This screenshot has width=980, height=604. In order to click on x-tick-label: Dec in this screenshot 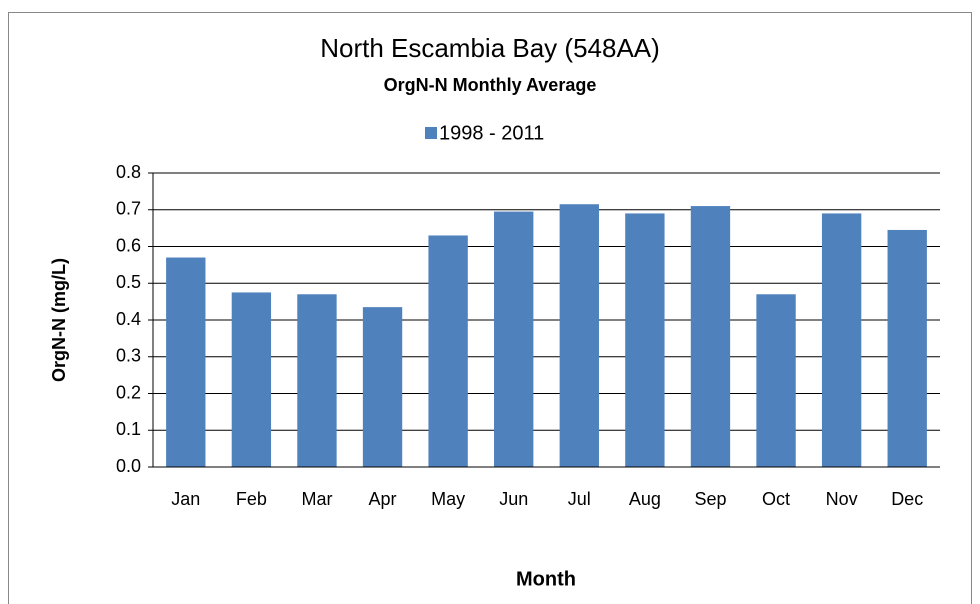, I will do `click(907, 499)`.